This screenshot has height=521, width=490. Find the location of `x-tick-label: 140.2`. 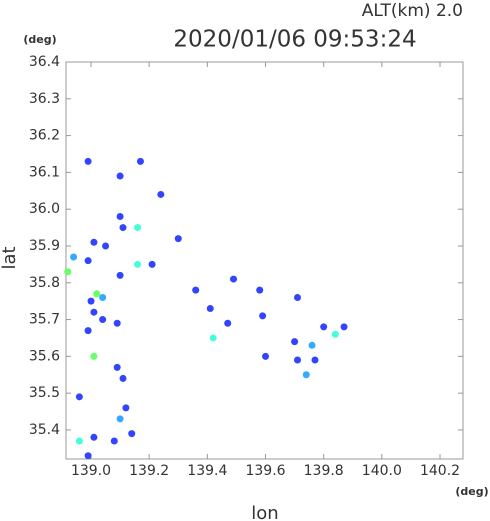

x-tick-label: 140.2 is located at coordinates (440, 471).